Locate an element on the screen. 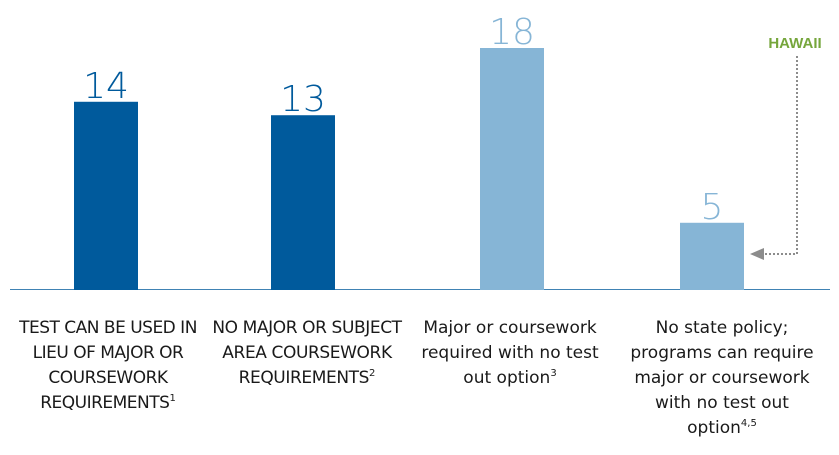 This screenshot has width=839, height=455. hawaii-annotation-arrowhead is located at coordinates (757, 254).